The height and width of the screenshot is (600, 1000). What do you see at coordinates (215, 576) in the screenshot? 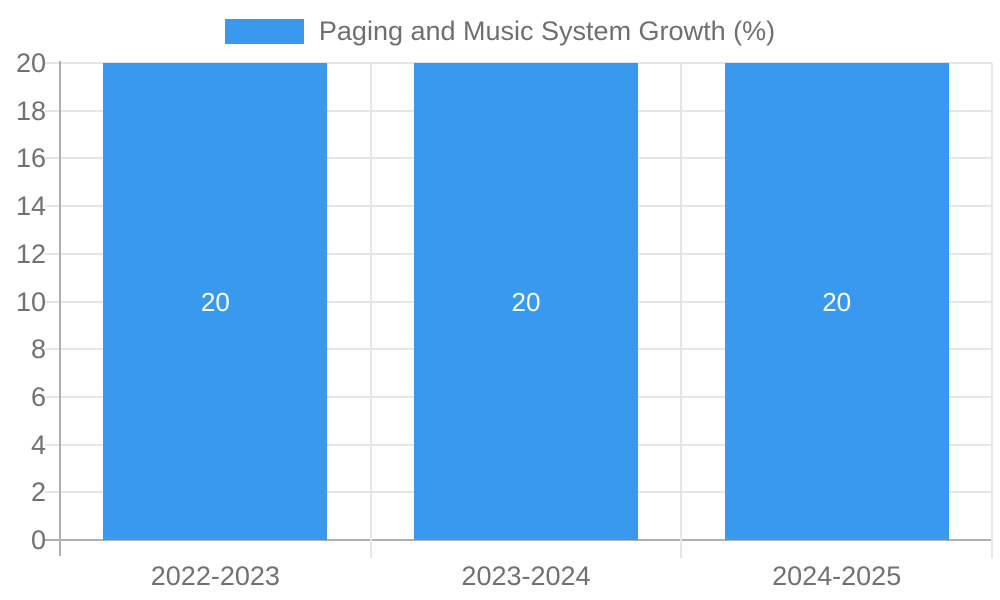
I see `x-axis-label: 2022-2023` at bounding box center [215, 576].